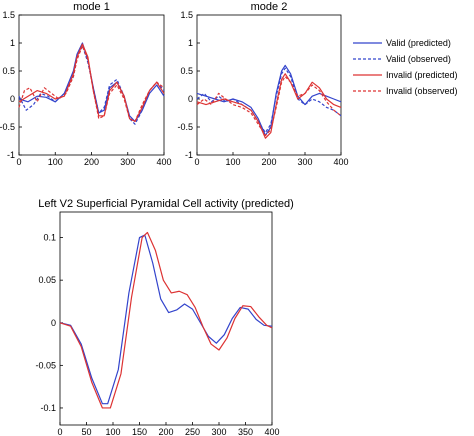 This screenshot has width=474, height=436. What do you see at coordinates (139, 431) in the screenshot?
I see `x-tick-label: 150` at bounding box center [139, 431].